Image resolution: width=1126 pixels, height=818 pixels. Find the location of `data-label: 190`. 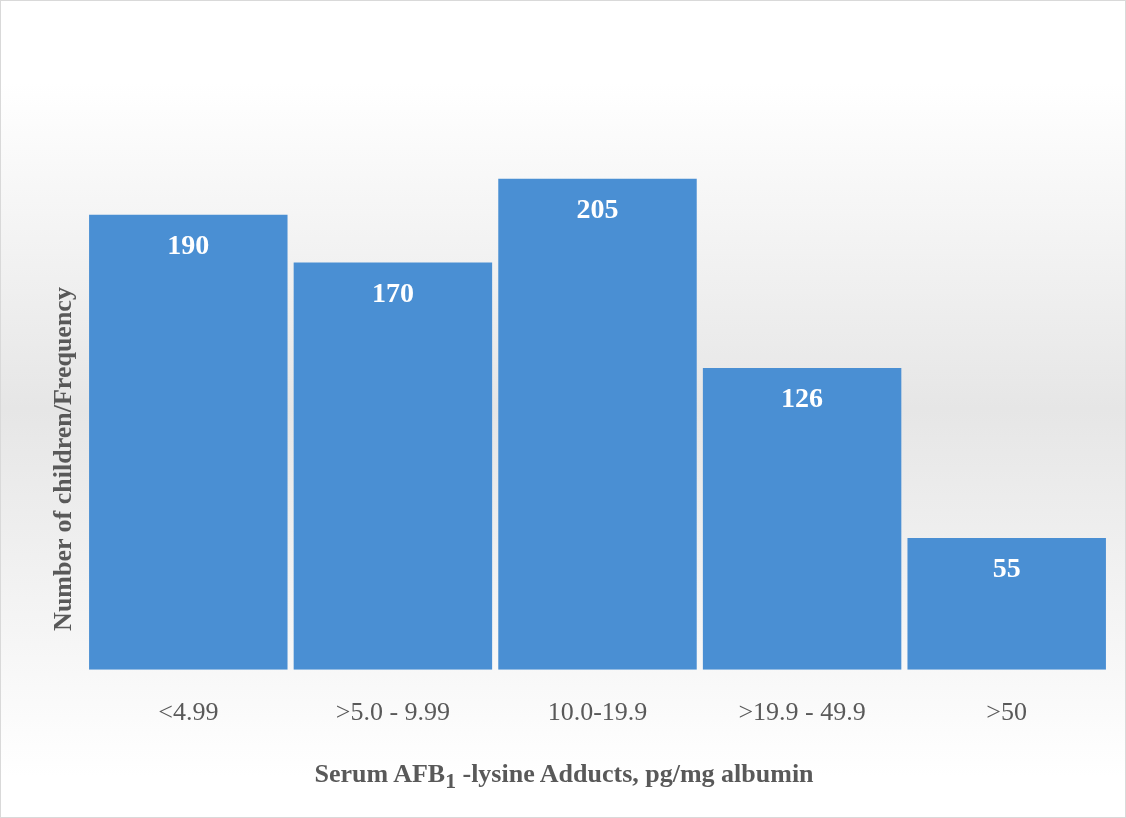

data-label: 190 is located at coordinates (188, 244).